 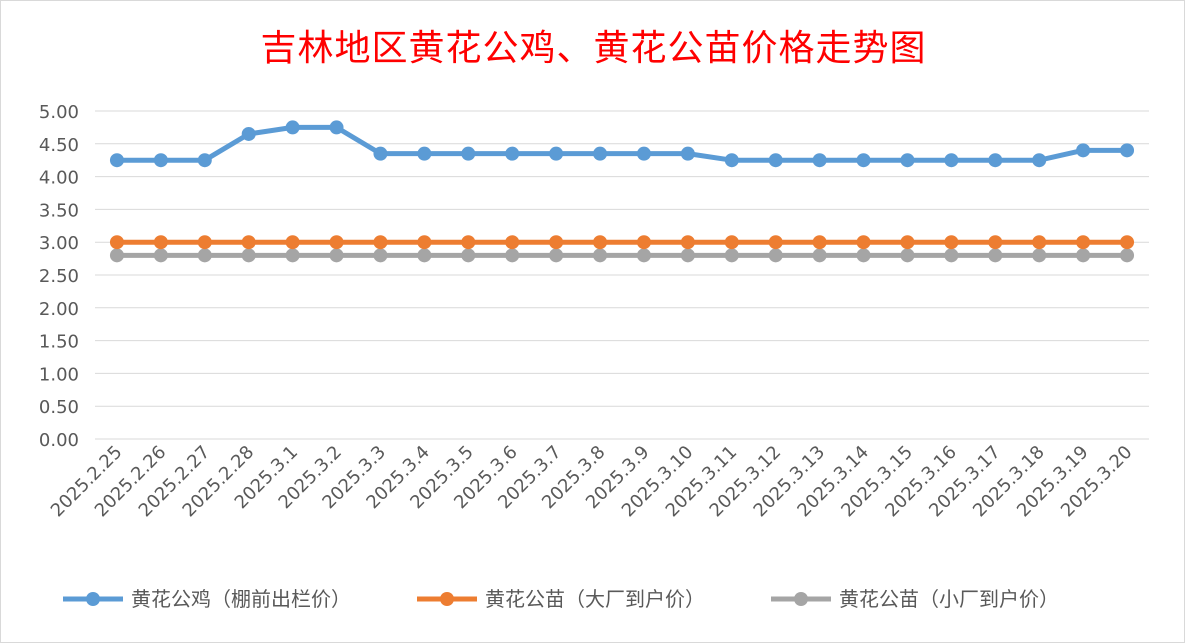 I want to click on y-tick-label: 3.00, so click(x=59, y=243).